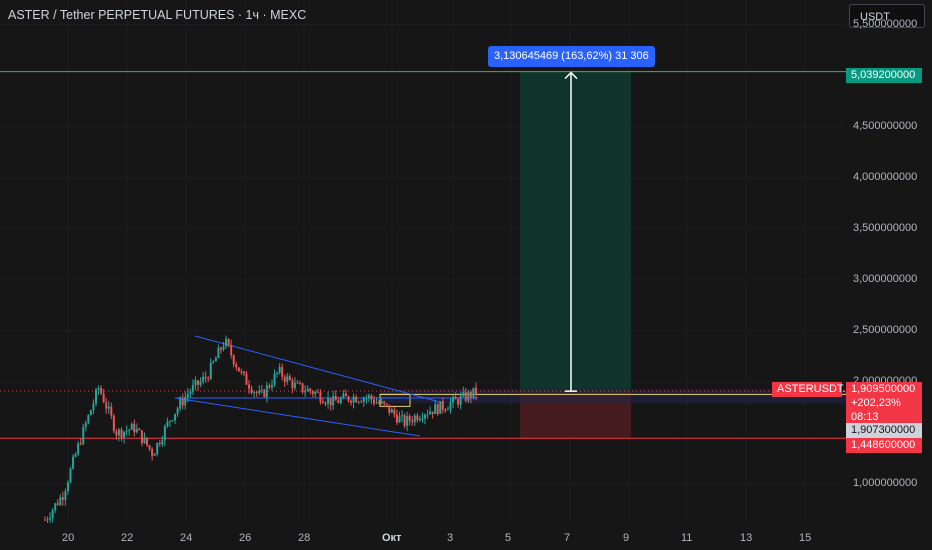  I want to click on time-axis-tick: 28, so click(304, 538).